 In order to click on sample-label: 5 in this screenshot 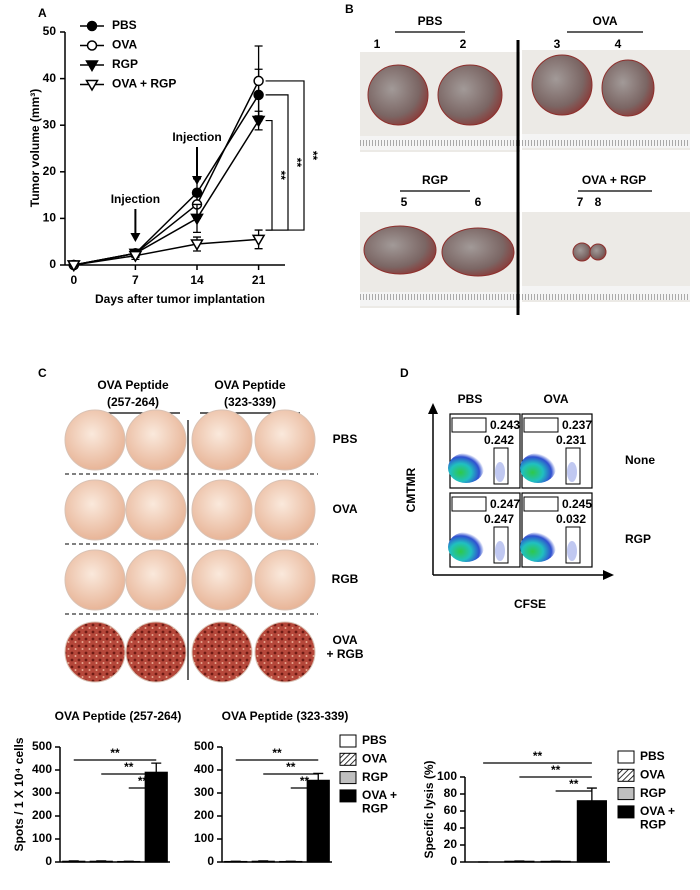, I will do `click(404, 202)`.